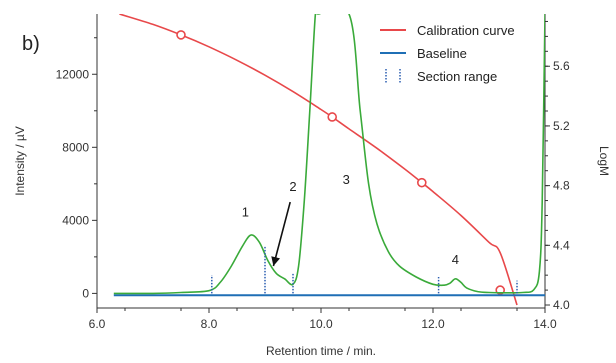 This screenshot has width=616, height=363. I want to click on y-left-tick-label: 4000, so click(75, 220).